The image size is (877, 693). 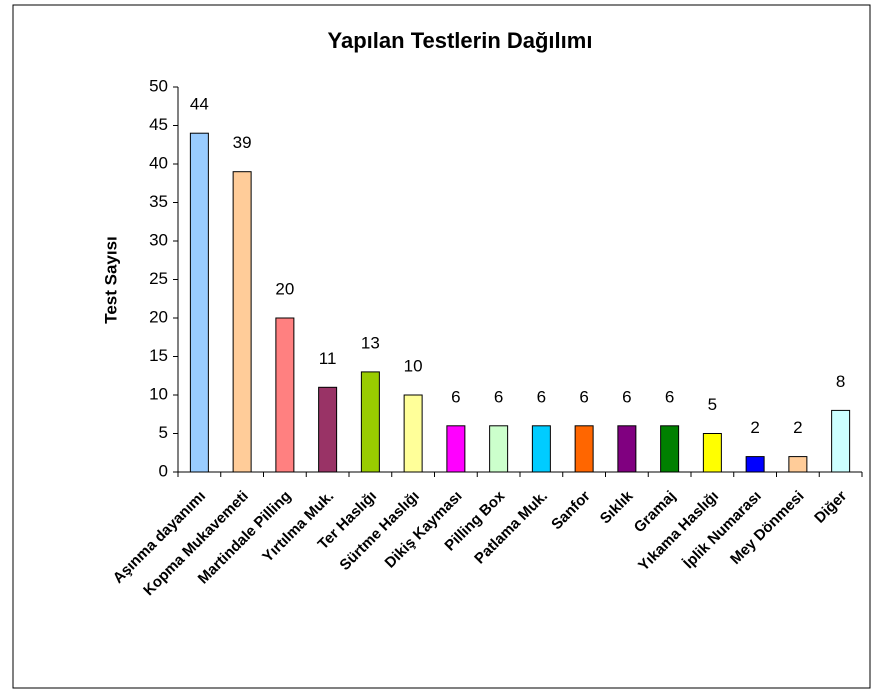 I want to click on data-label: 11, so click(x=328, y=358).